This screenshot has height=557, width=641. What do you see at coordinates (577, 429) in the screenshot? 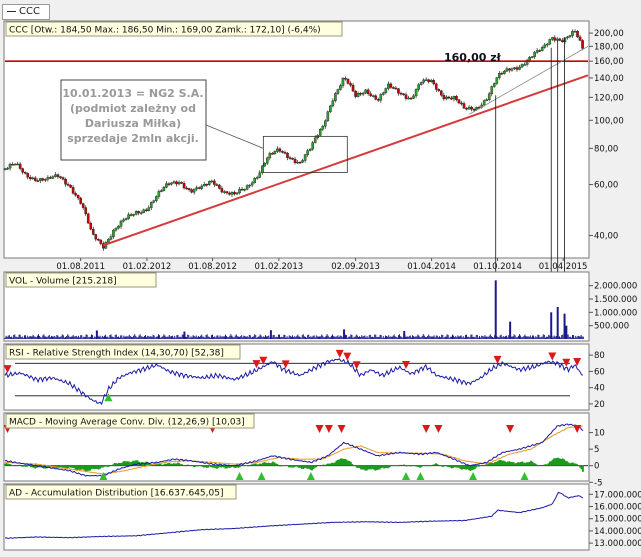
I see `macd-sell-marker` at bounding box center [577, 429].